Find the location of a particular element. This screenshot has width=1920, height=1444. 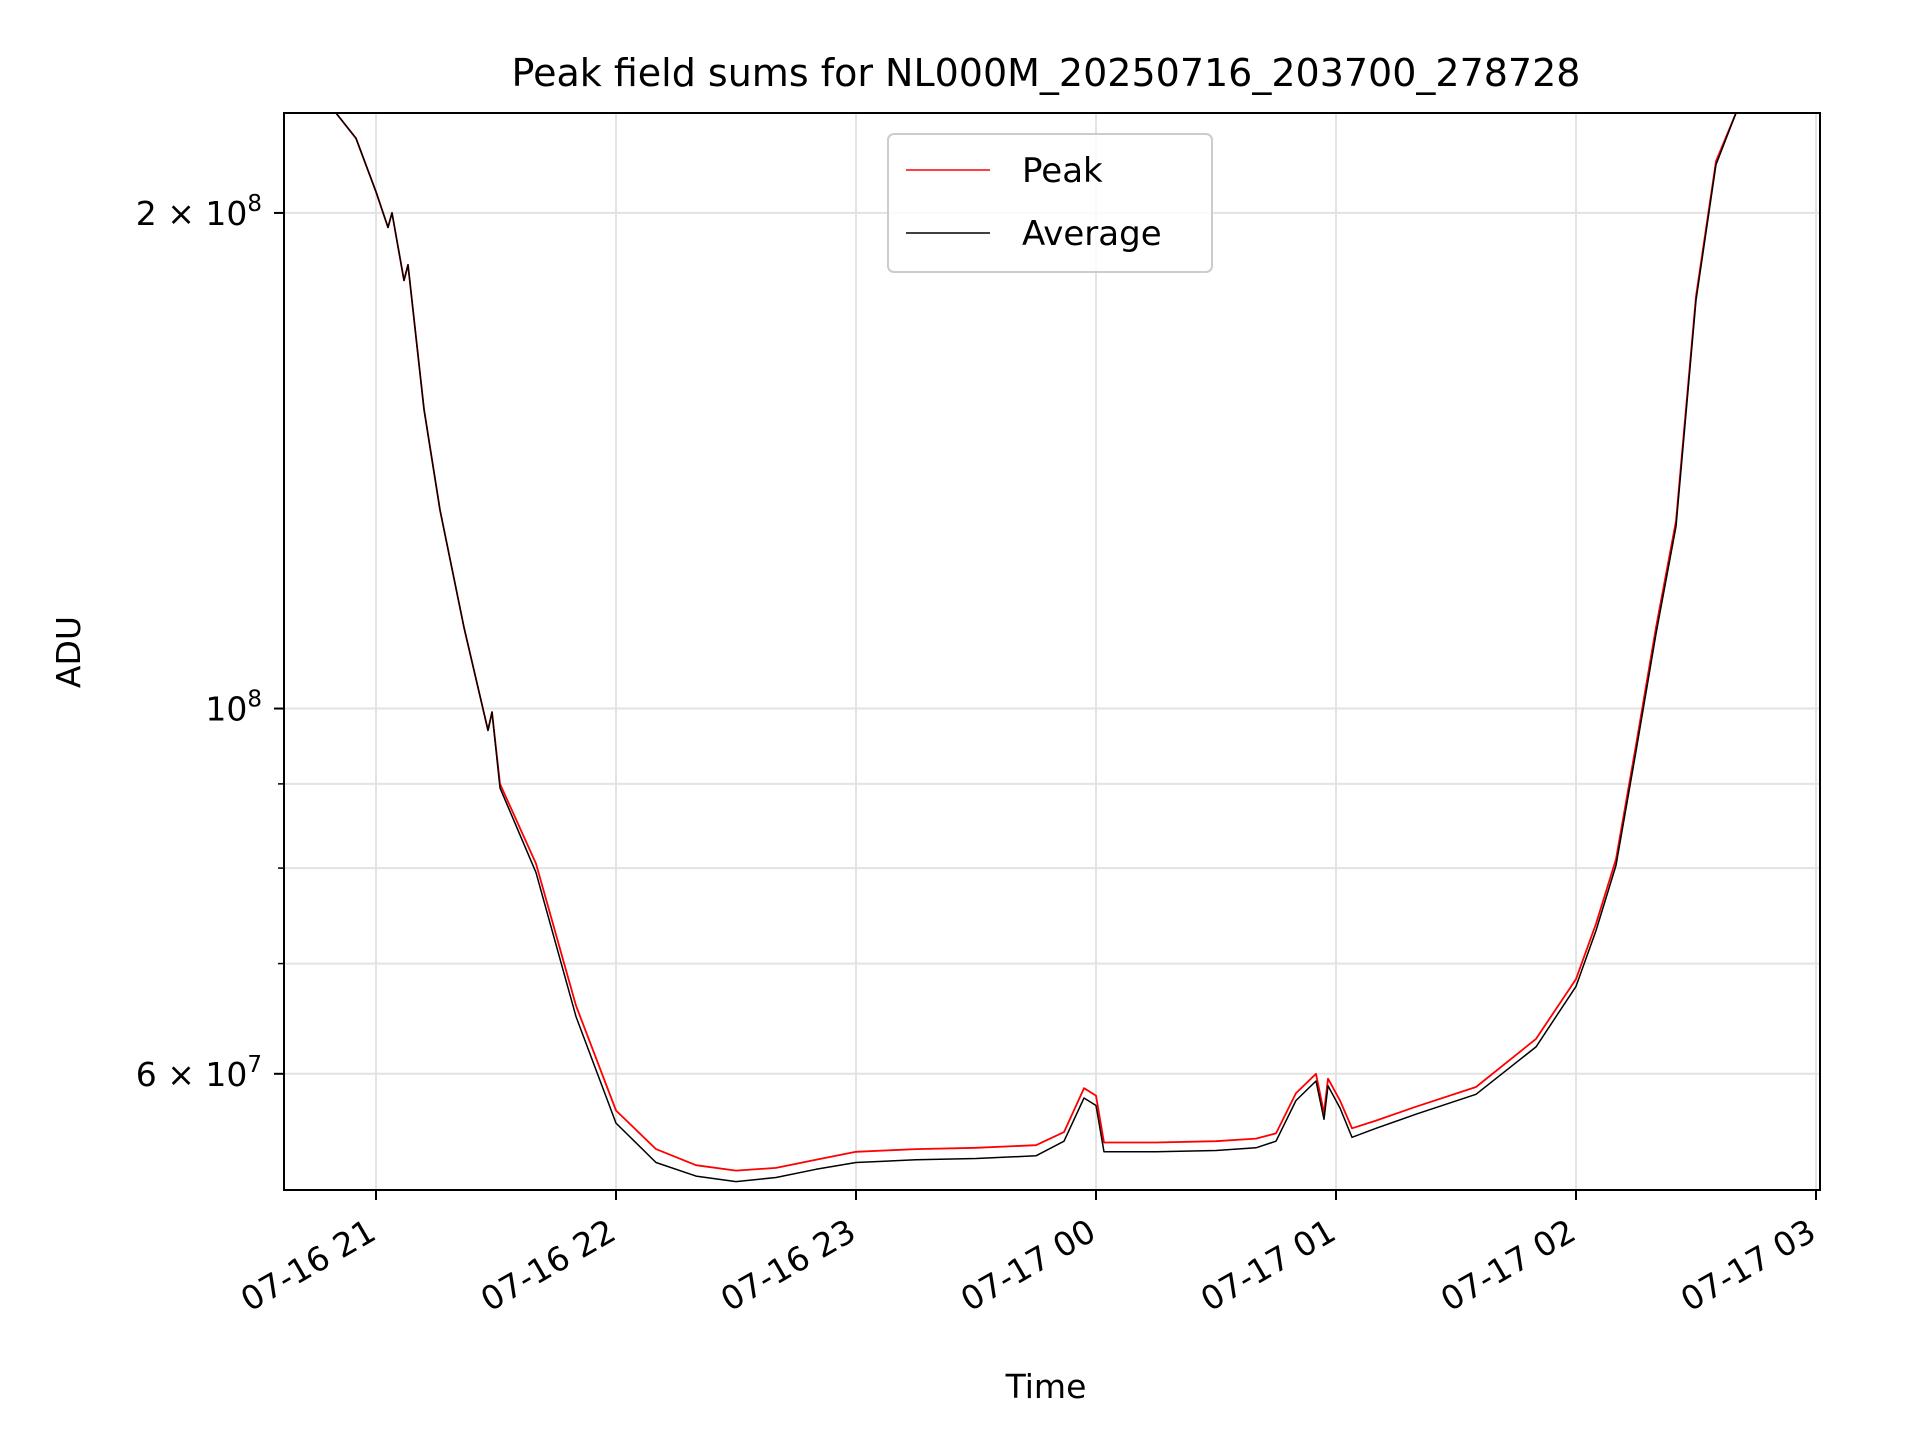

legend-box is located at coordinates (1050, 203).